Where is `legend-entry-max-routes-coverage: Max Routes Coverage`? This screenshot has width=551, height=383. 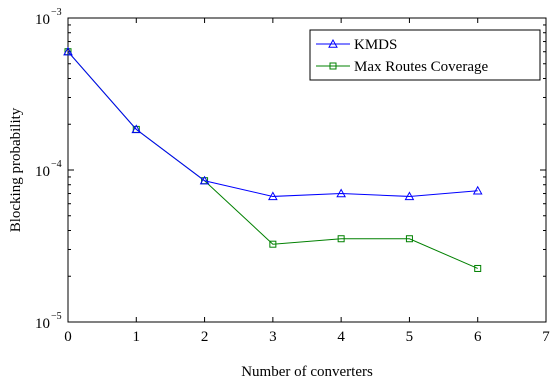 legend-entry-max-routes-coverage: Max Routes Coverage is located at coordinates (402, 67).